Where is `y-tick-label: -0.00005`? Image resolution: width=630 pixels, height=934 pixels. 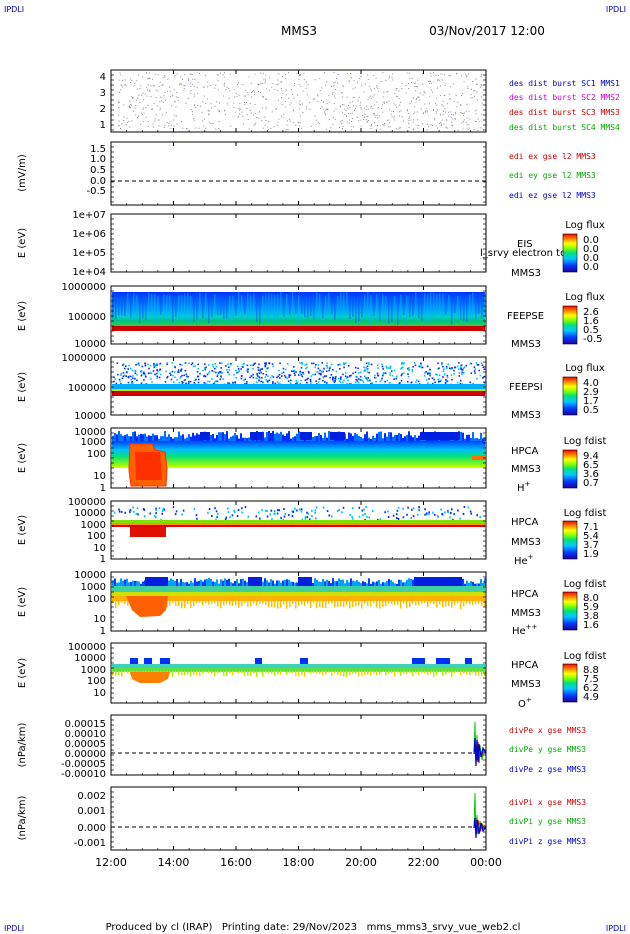
y-tick-label: -0.00005 is located at coordinates (83, 764).